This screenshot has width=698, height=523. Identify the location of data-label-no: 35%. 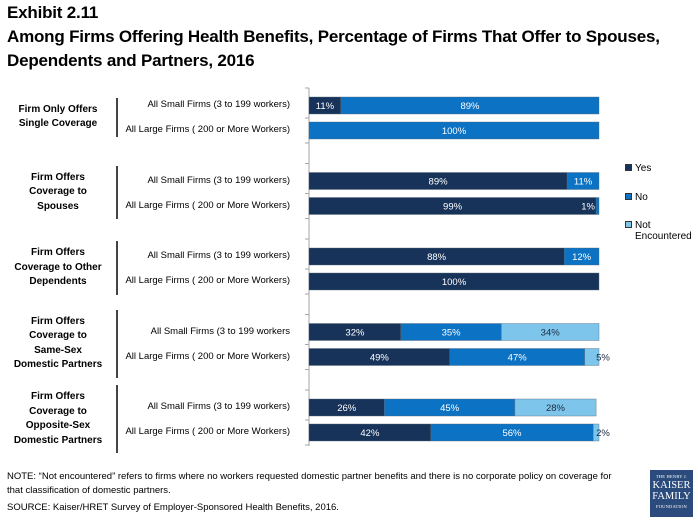
(452, 333).